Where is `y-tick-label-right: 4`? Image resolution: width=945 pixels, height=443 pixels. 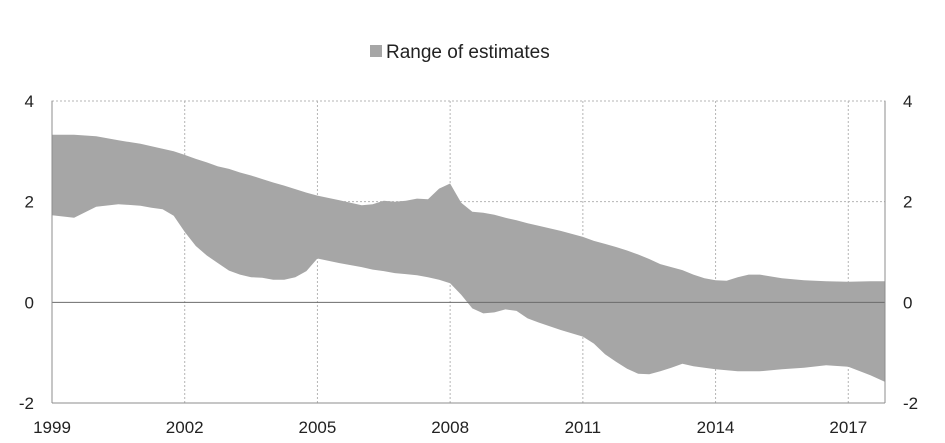 y-tick-label-right: 4 is located at coordinates (907, 101).